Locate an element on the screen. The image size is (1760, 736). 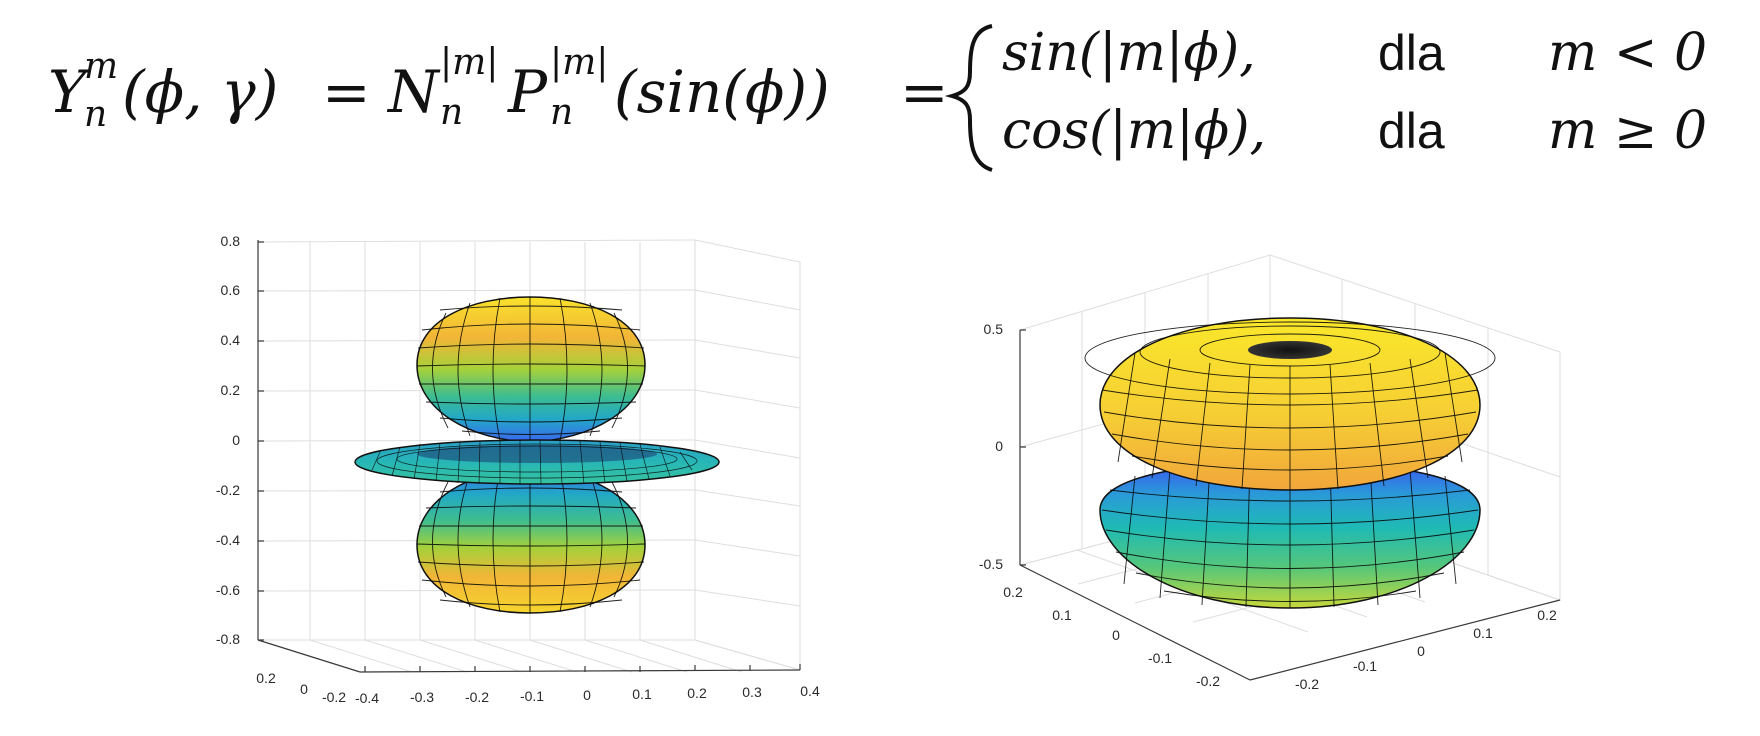
formula-case2-expression: cos(|m|ϕ), is located at coordinates (1134, 131).